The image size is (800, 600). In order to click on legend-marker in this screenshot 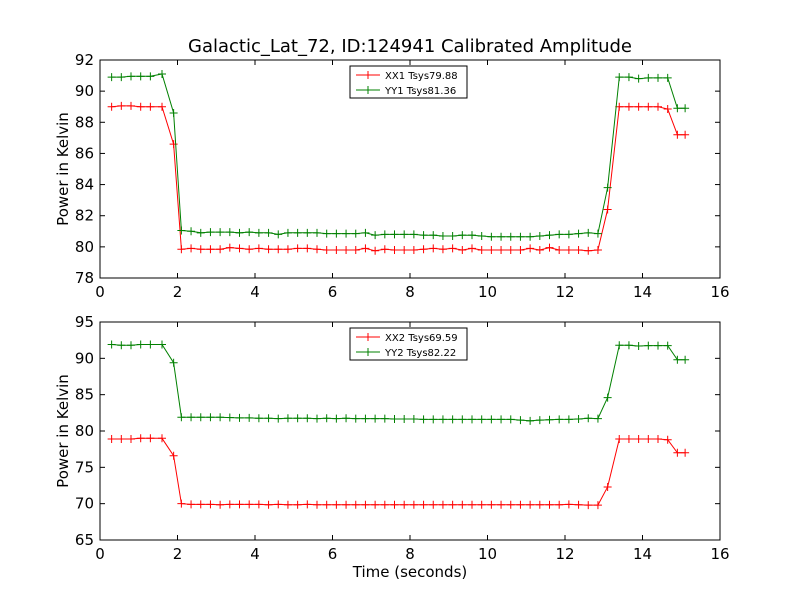, I will do `click(368, 75)`.